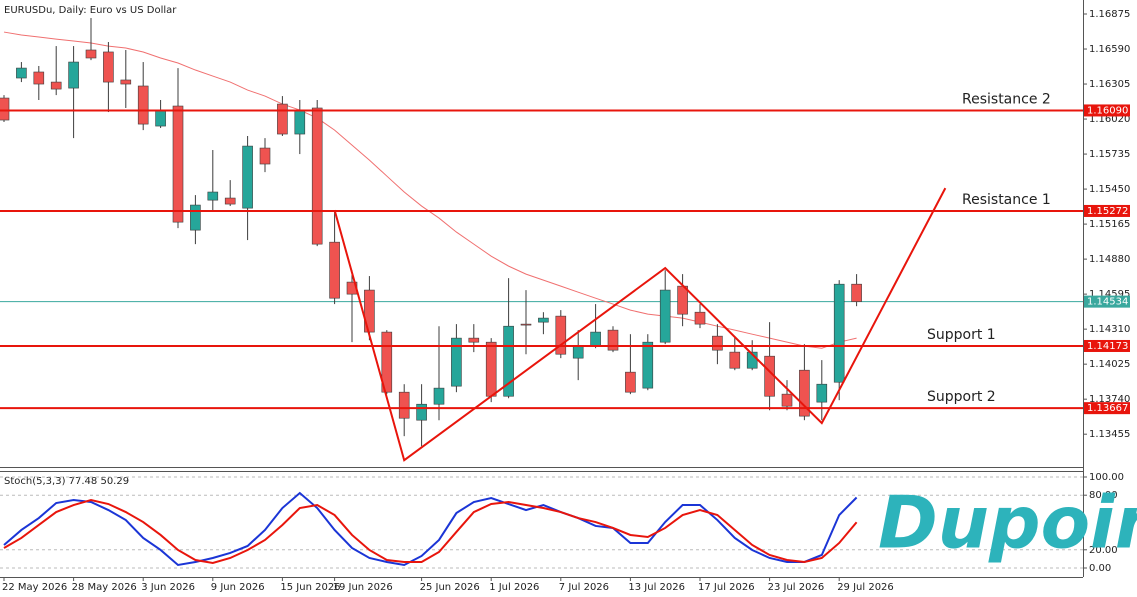 This screenshot has width=1137, height=597. What do you see at coordinates (238, 587) in the screenshot?
I see `x-tick-label: 9 Jun 2026` at bounding box center [238, 587].